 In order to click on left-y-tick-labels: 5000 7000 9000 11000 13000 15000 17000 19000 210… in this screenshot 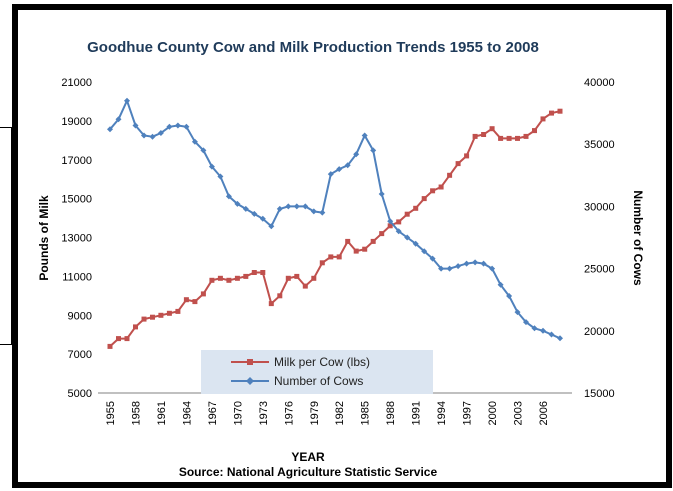, I will do `click(76, 238)`.